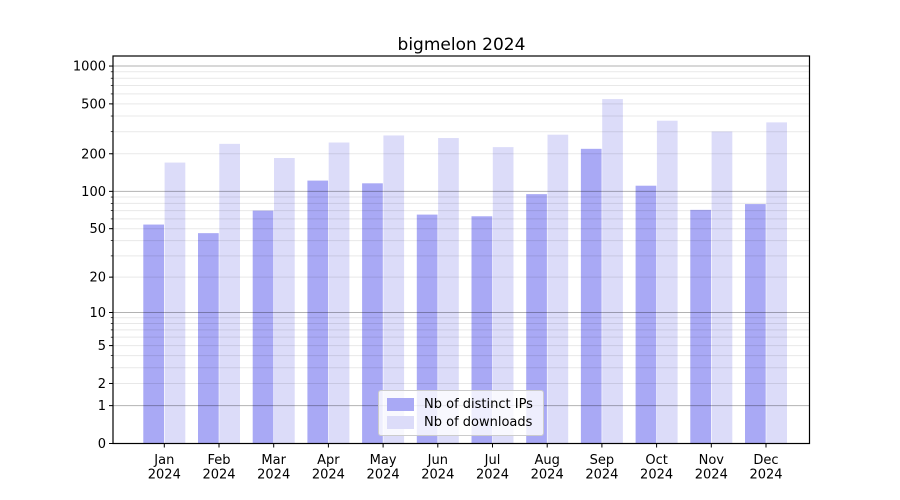  Describe the element at coordinates (163, 460) in the screenshot. I see `x-tick-label-month: Jan` at that location.